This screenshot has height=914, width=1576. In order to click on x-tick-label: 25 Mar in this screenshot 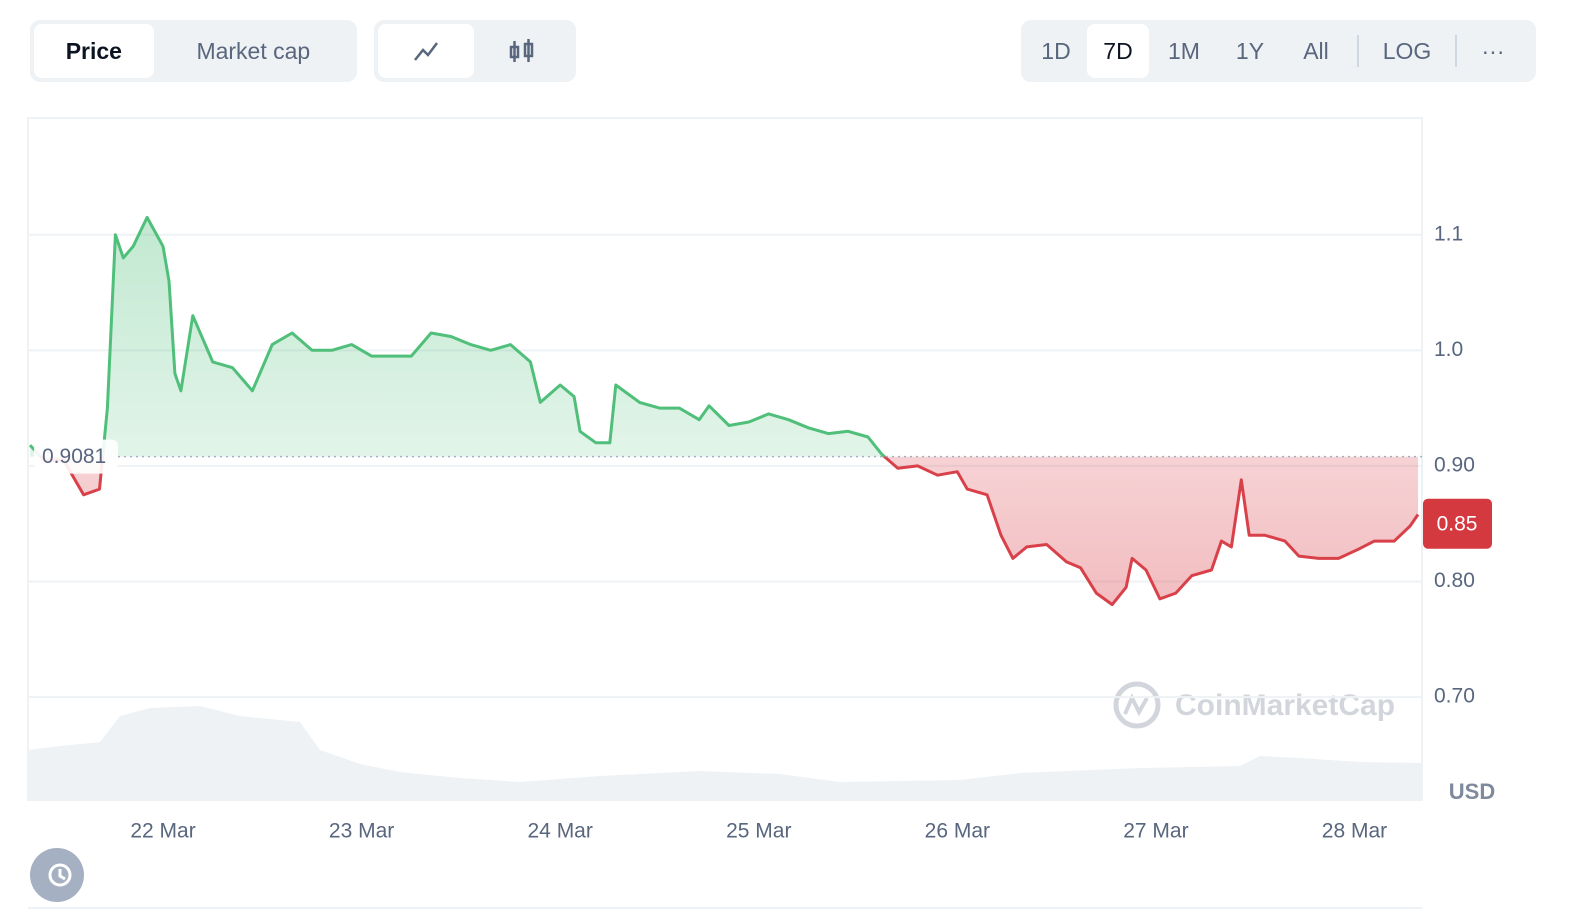, I will do `click(758, 831)`.